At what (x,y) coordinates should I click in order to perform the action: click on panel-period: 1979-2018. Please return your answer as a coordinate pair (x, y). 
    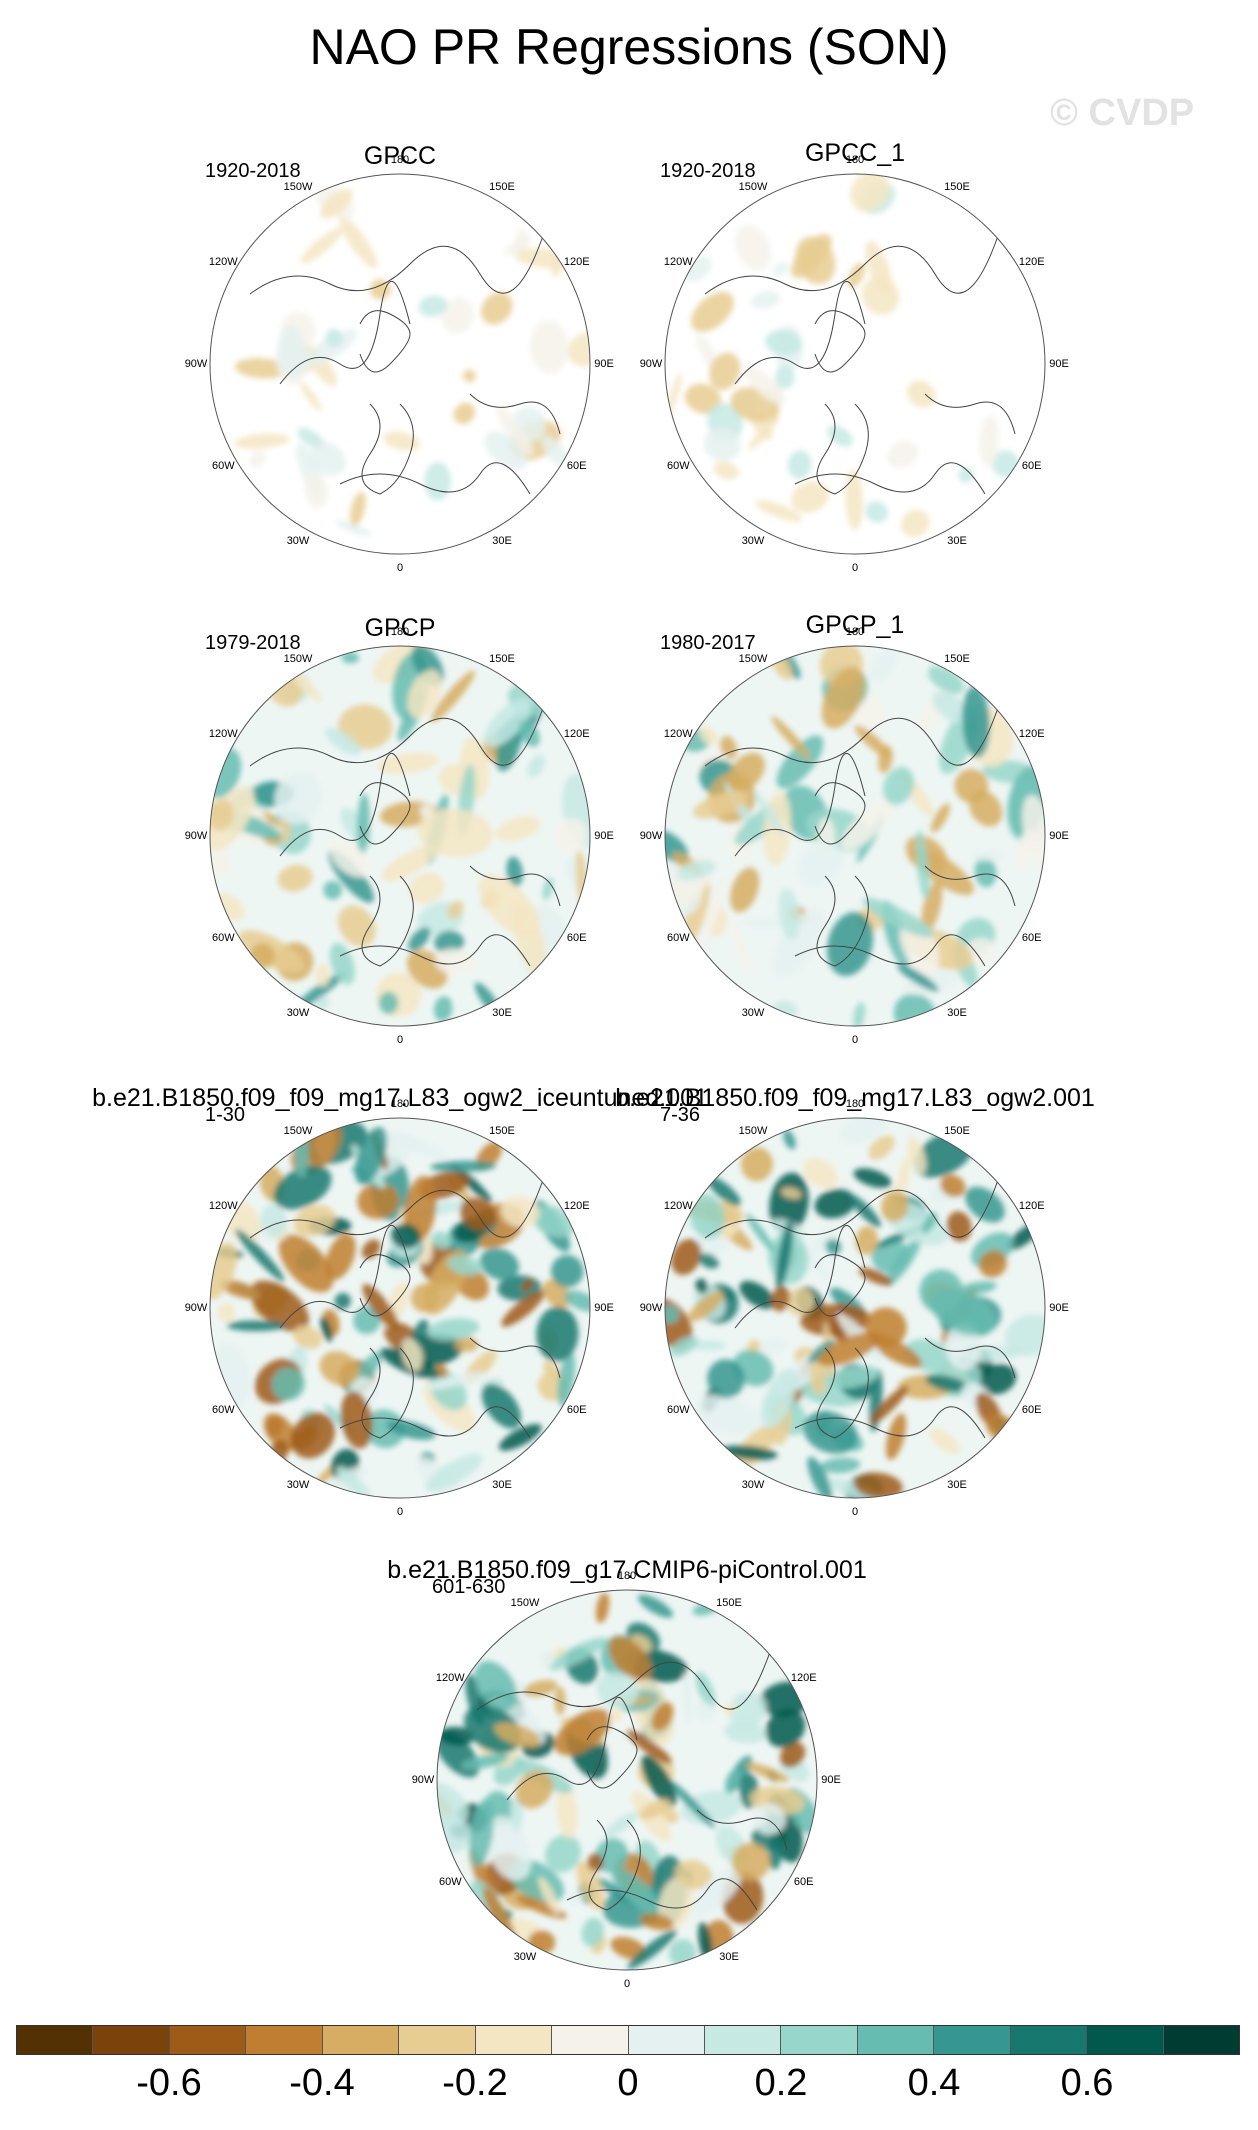
    Looking at the image, I should click on (253, 643).